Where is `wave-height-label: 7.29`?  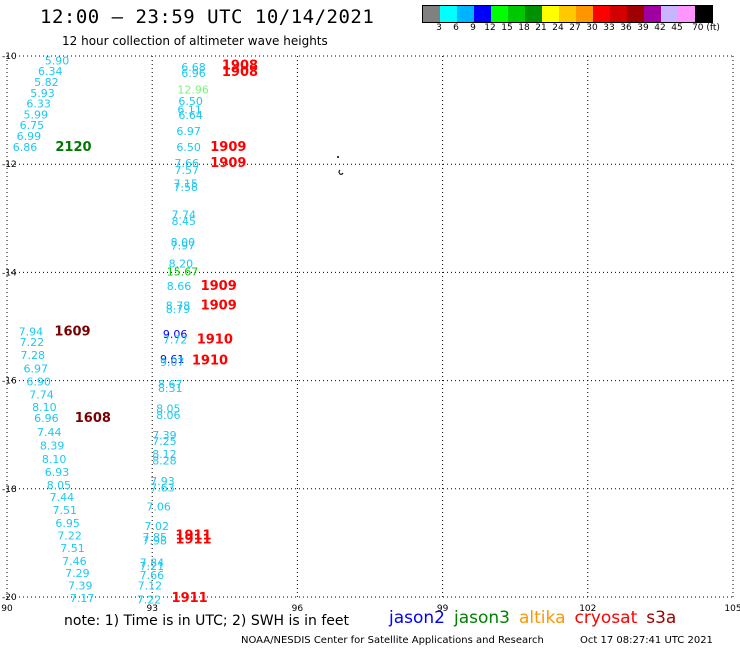
wave-height-label: 7.29 is located at coordinates (77, 573).